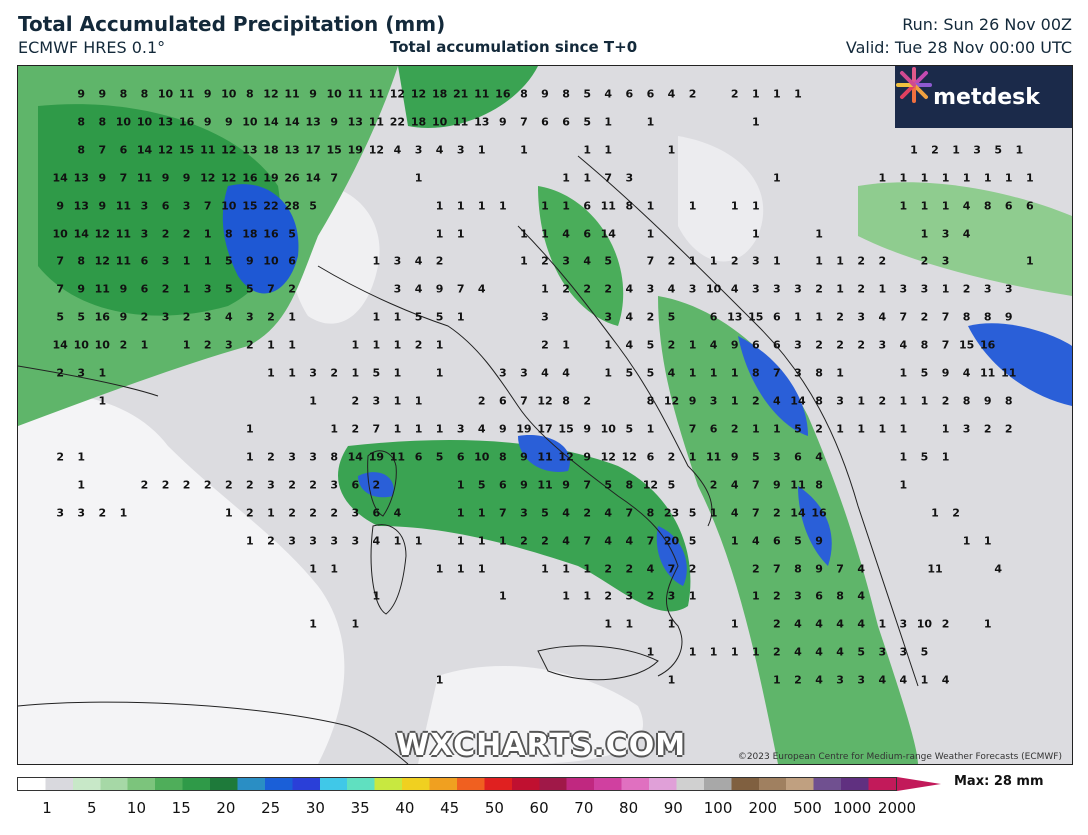 The width and height of the screenshot is (1088, 835). I want to click on legend-tick-label: 5, so click(91, 808).